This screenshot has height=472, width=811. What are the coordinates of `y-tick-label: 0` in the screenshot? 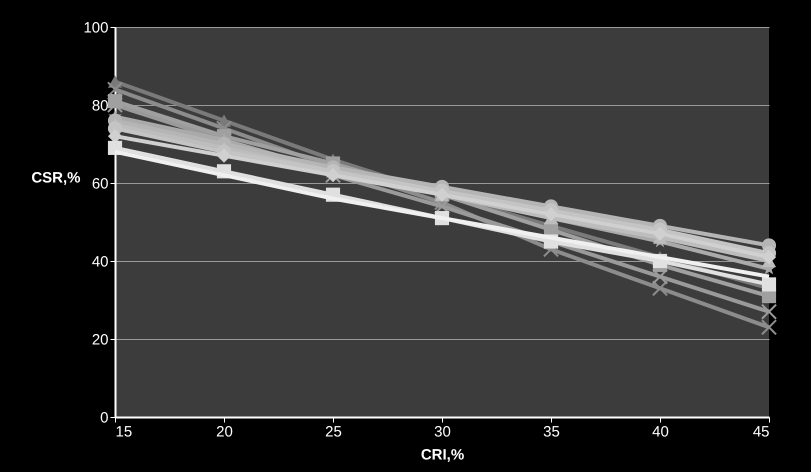 It's located at (104, 418).